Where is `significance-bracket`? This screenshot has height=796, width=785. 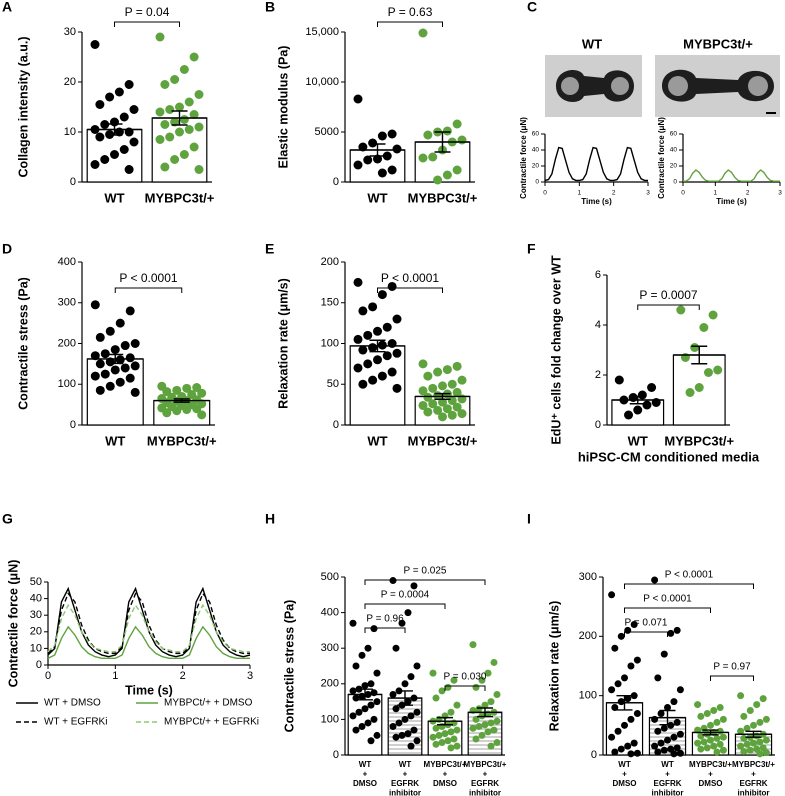 significance-bracket is located at coordinates (410, 24).